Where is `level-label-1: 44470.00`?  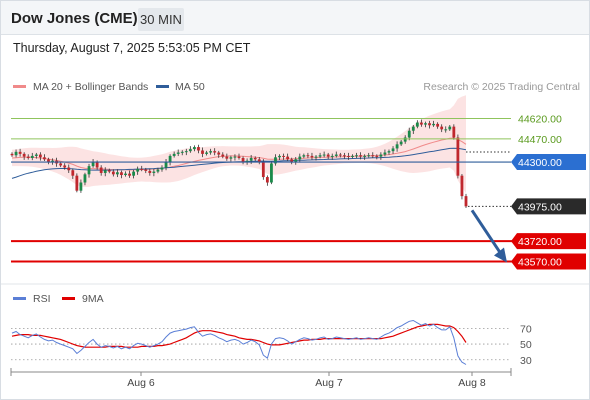
level-label-1: 44470.00 is located at coordinates (540, 140).